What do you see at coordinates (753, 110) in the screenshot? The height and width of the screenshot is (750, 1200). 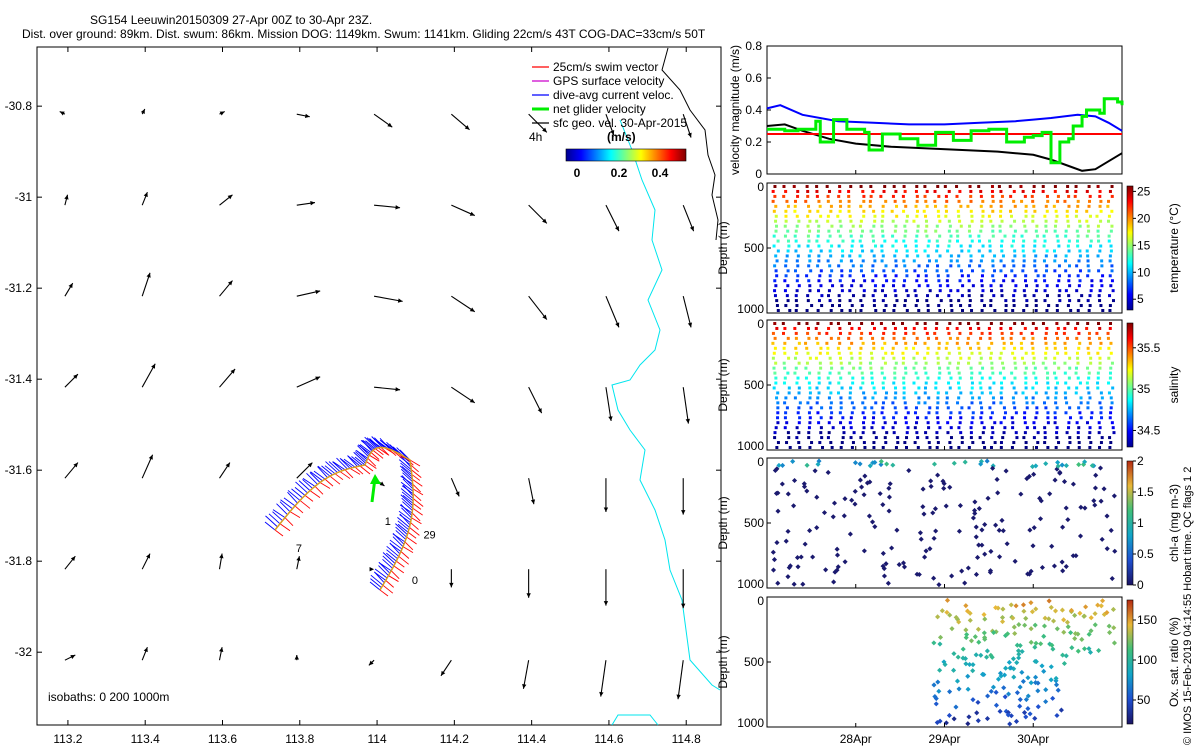 I see `velocity-ytick-label: 0.4` at bounding box center [753, 110].